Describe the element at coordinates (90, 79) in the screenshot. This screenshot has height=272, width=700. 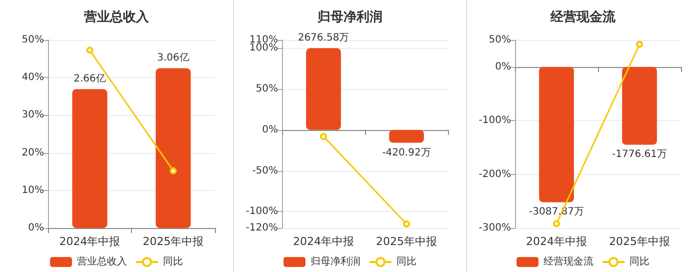
I see `data-label: 2.66亿` at that location.